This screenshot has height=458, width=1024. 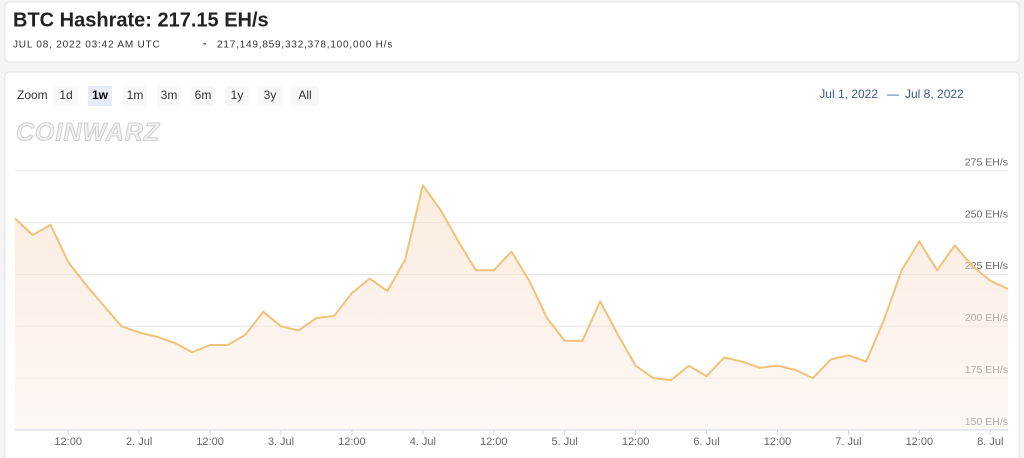 I want to click on zoom-button-label: 1y, so click(x=237, y=95).